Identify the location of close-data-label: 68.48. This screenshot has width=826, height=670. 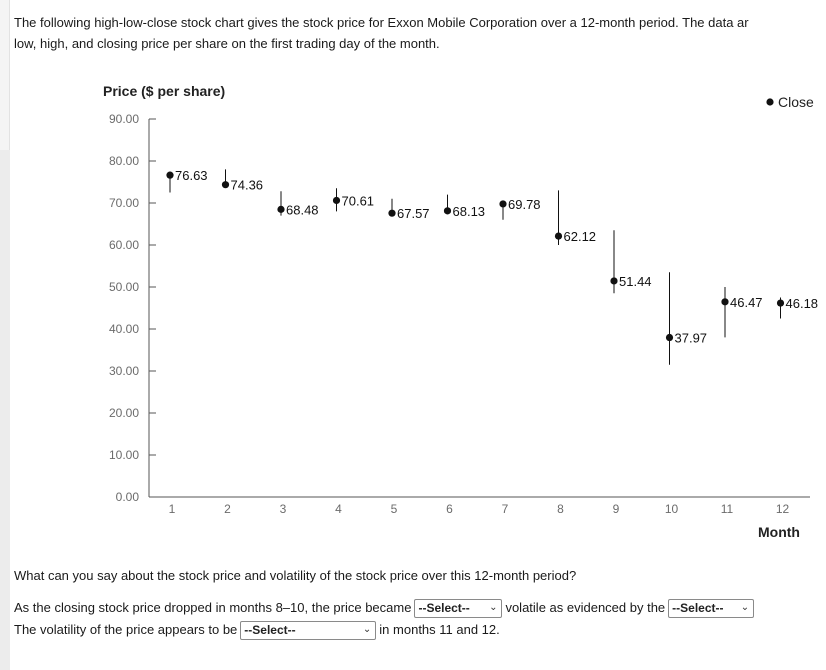
(302, 209).